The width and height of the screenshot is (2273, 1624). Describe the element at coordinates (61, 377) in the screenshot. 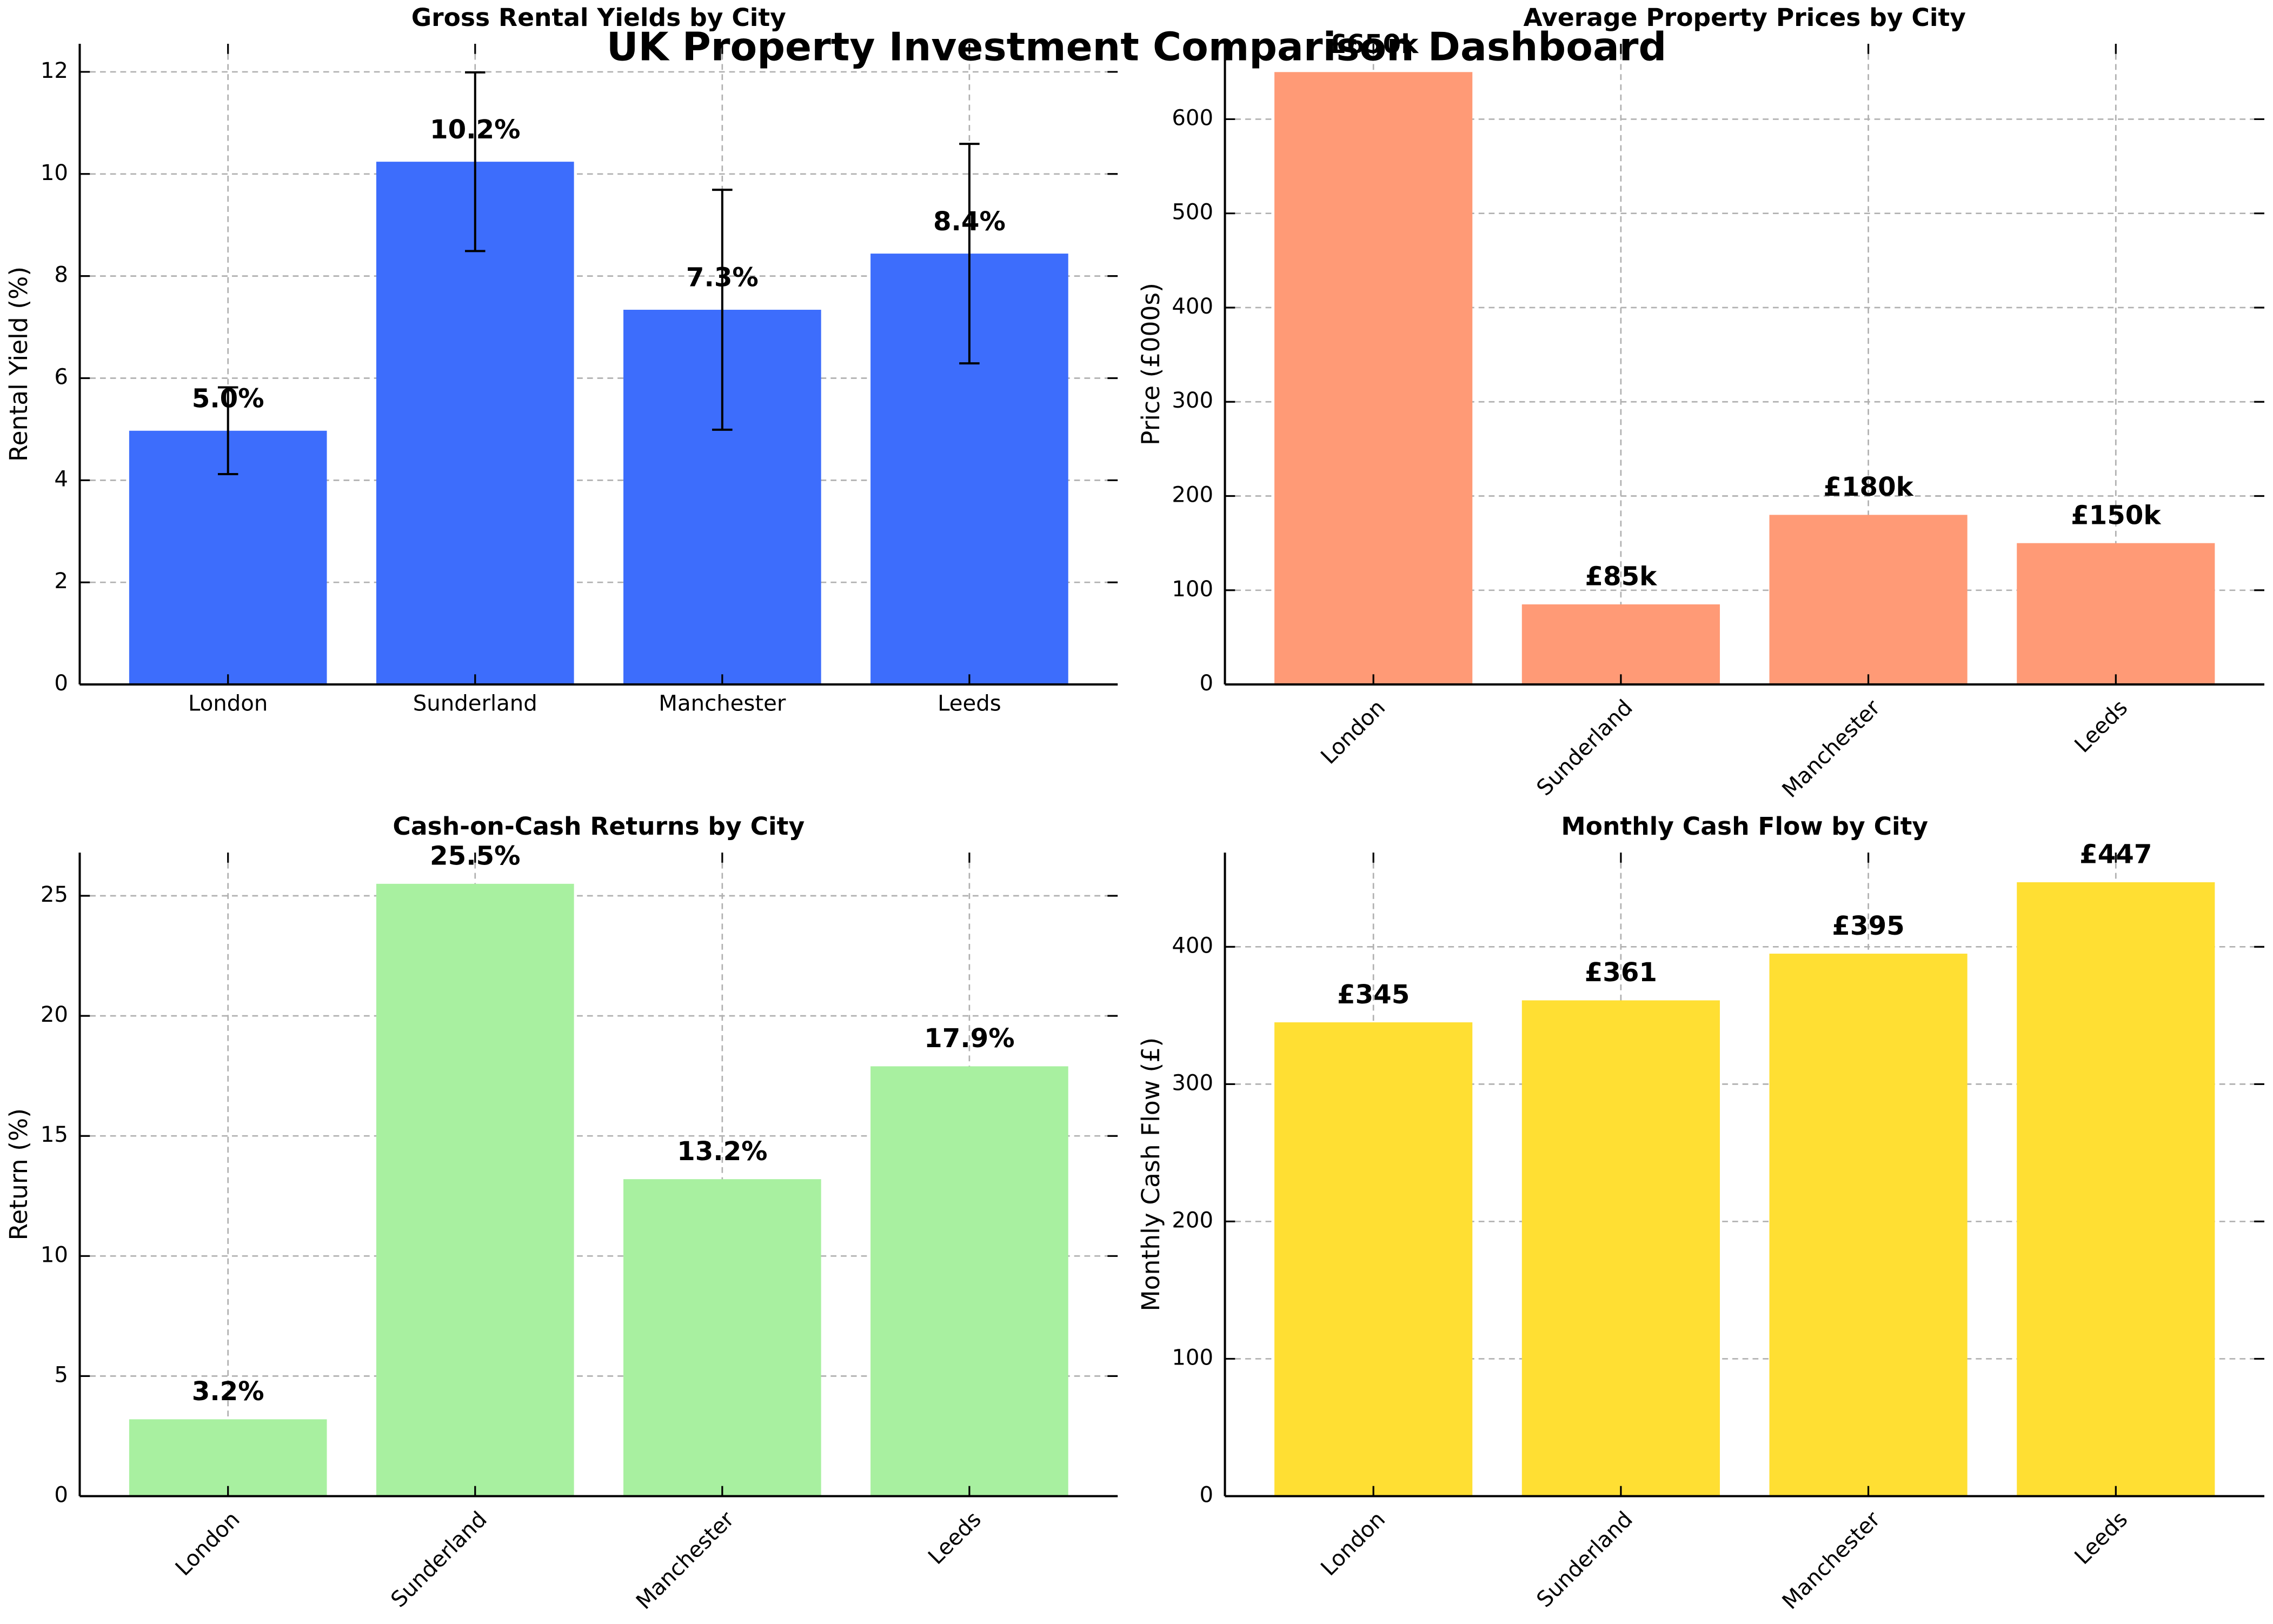

I see `y-tick-label: 6` at that location.